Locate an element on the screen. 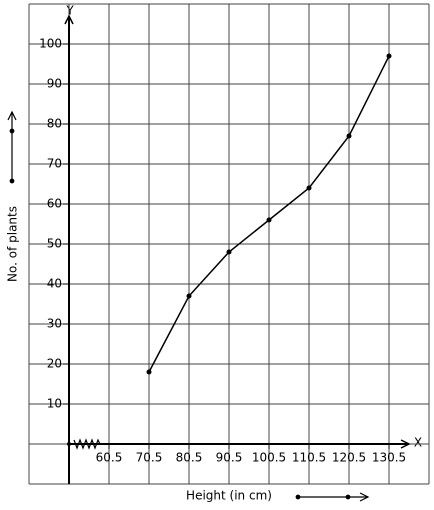 The height and width of the screenshot is (510, 434). x-tick-label: 110.5 is located at coordinates (309, 458).